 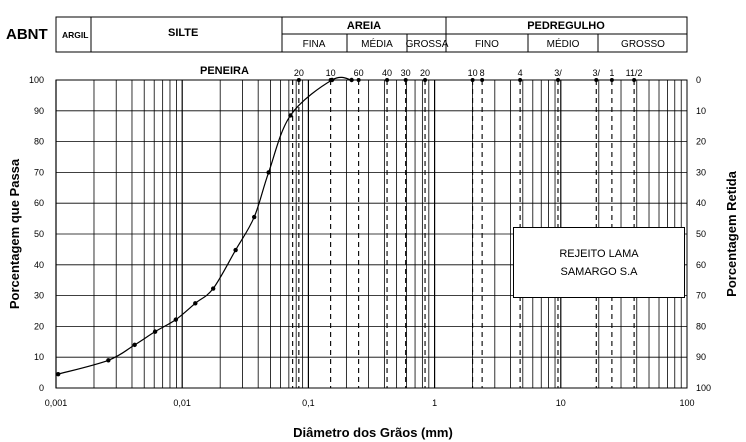 I want to click on y-tick-label-left: 20, so click(x=39, y=326).